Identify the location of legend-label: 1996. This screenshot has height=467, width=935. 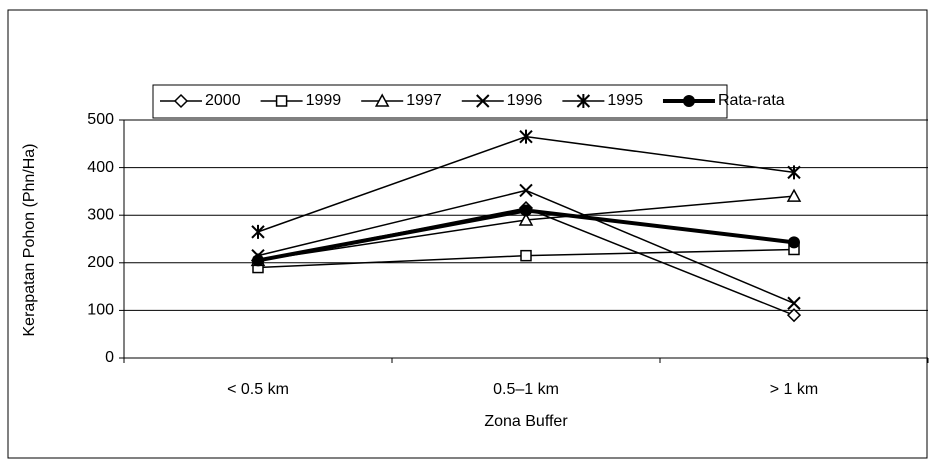
(525, 100).